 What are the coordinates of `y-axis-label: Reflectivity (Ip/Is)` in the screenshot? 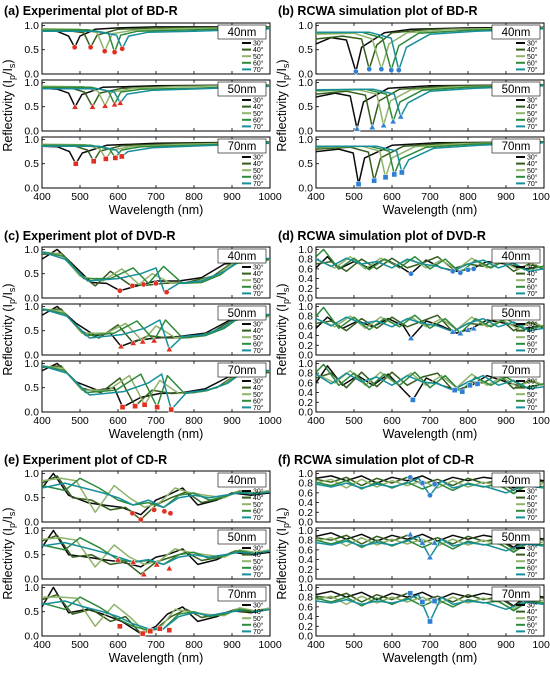 It's located at (9, 329).